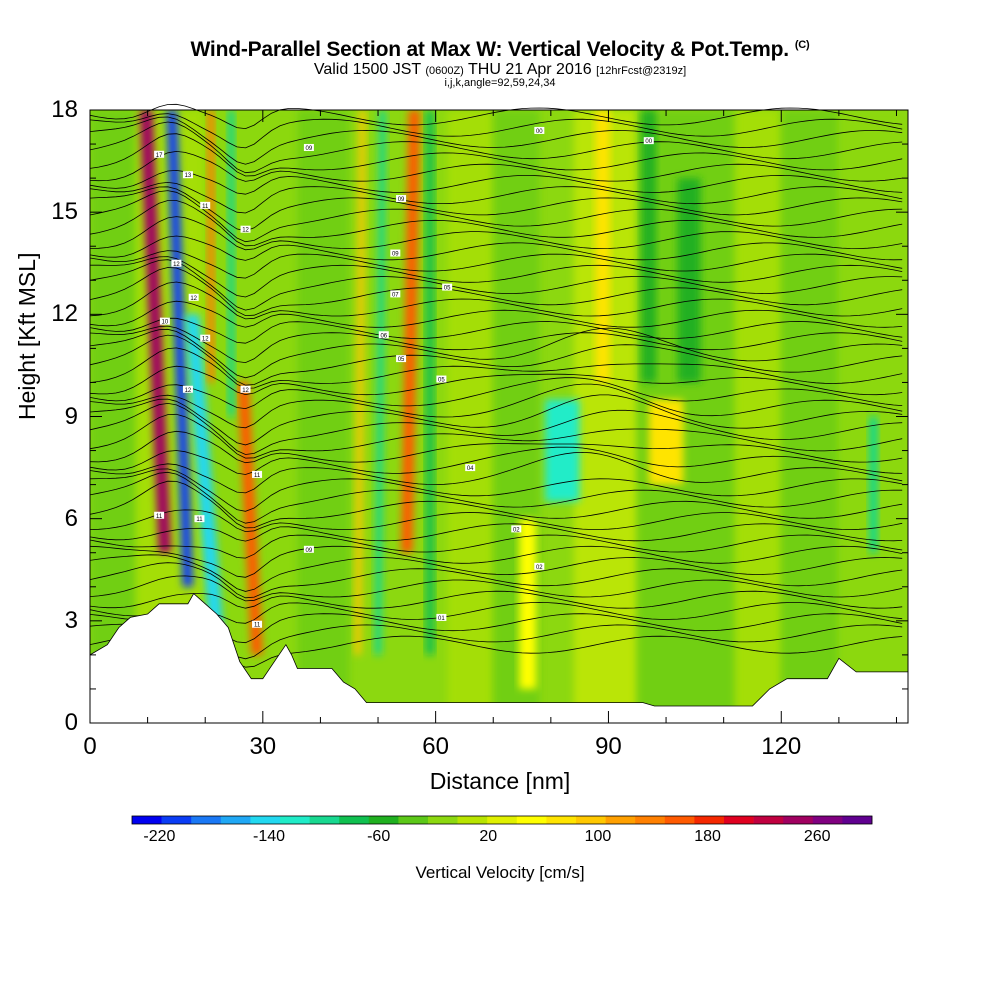  Describe the element at coordinates (598, 836) in the screenshot. I see `colorbar-tick-label: 100` at that location.